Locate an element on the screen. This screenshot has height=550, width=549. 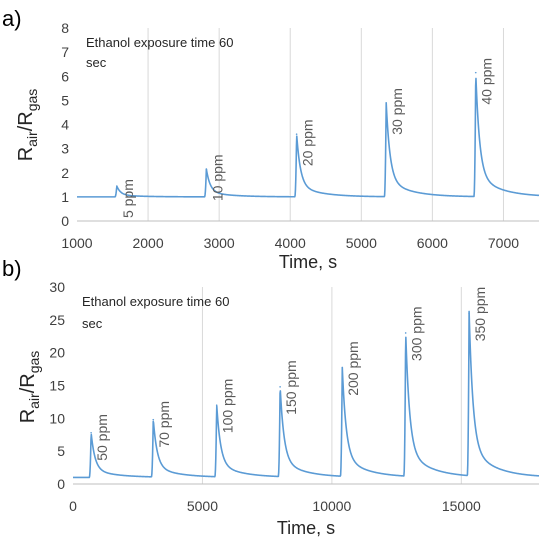
data-label: 100 ppm is located at coordinates (228, 406).